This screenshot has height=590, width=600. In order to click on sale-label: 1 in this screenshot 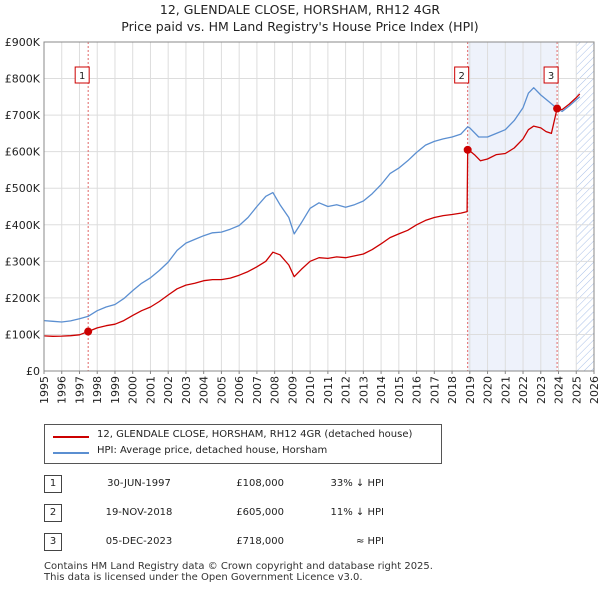, I will do `click(82, 75)`.